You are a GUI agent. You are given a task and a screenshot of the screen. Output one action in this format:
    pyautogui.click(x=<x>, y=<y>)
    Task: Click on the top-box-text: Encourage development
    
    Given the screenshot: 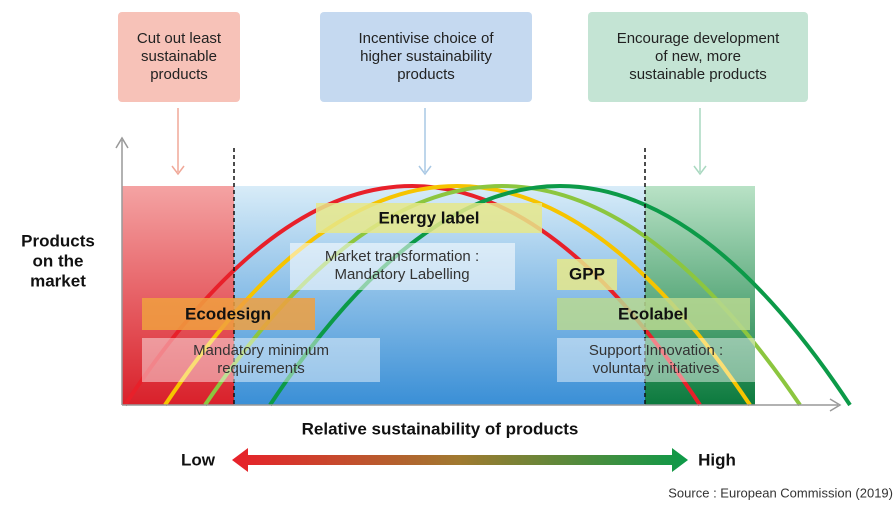 What is the action you would take?
    pyautogui.click(x=698, y=38)
    